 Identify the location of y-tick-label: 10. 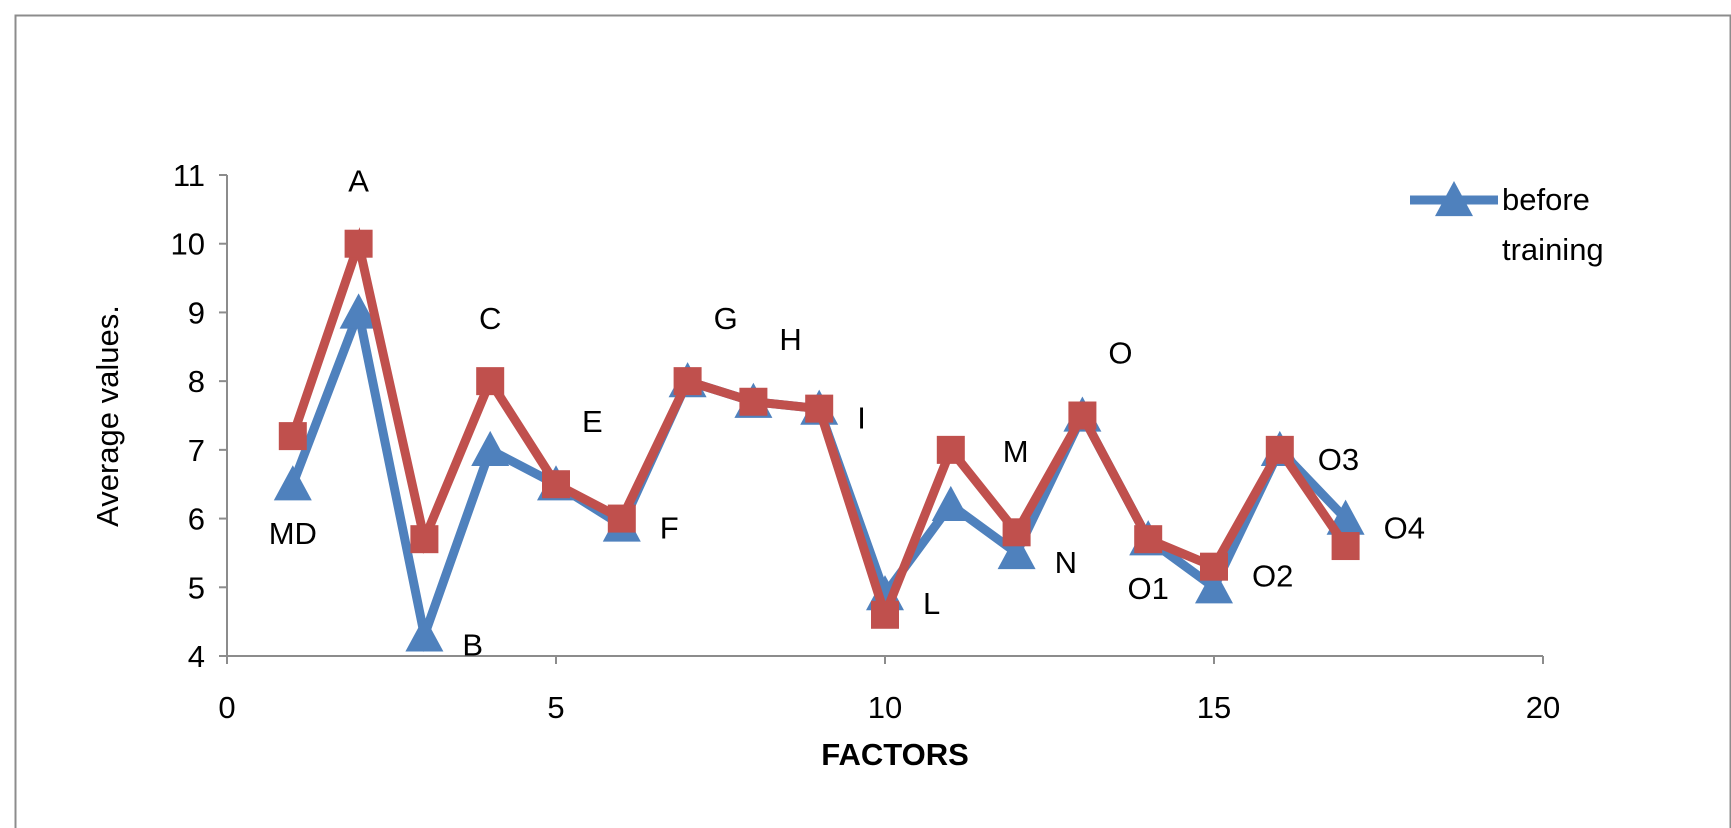
(188, 244).